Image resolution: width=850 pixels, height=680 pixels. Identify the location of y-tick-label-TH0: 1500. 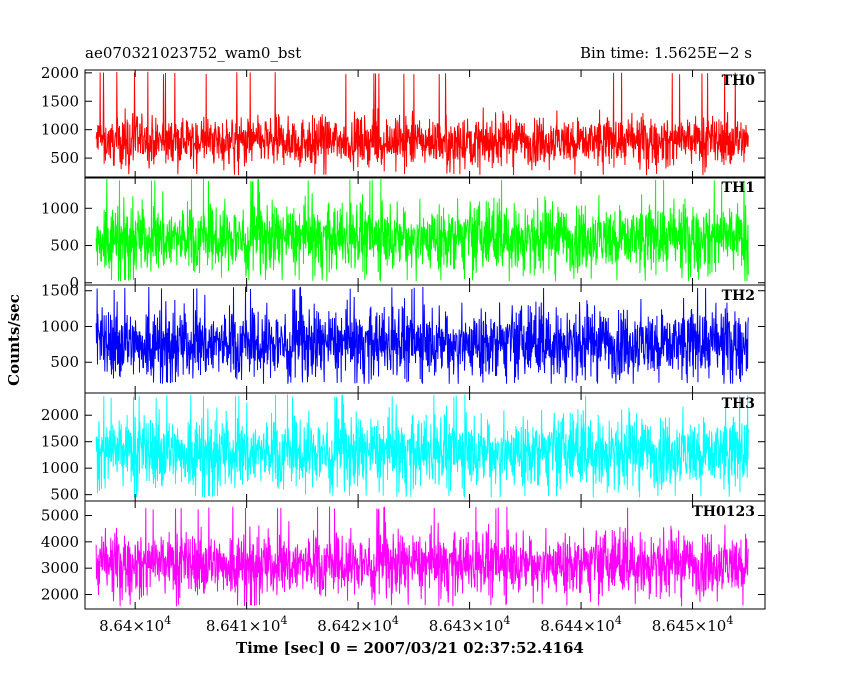
(60, 101).